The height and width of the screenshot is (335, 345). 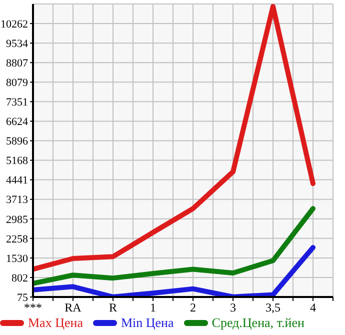 I want to click on y-tick-label: 8807, so click(x=17, y=64).